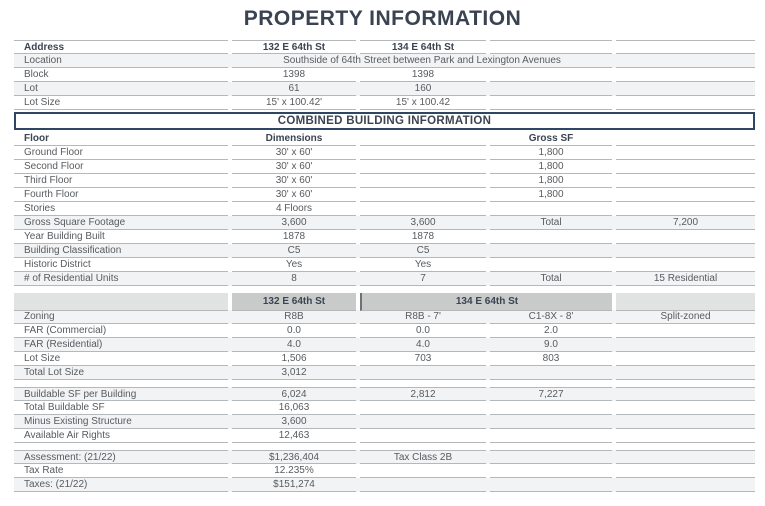 This screenshot has height=506, width=765. What do you see at coordinates (121, 75) in the screenshot?
I see `row-label: Block` at bounding box center [121, 75].